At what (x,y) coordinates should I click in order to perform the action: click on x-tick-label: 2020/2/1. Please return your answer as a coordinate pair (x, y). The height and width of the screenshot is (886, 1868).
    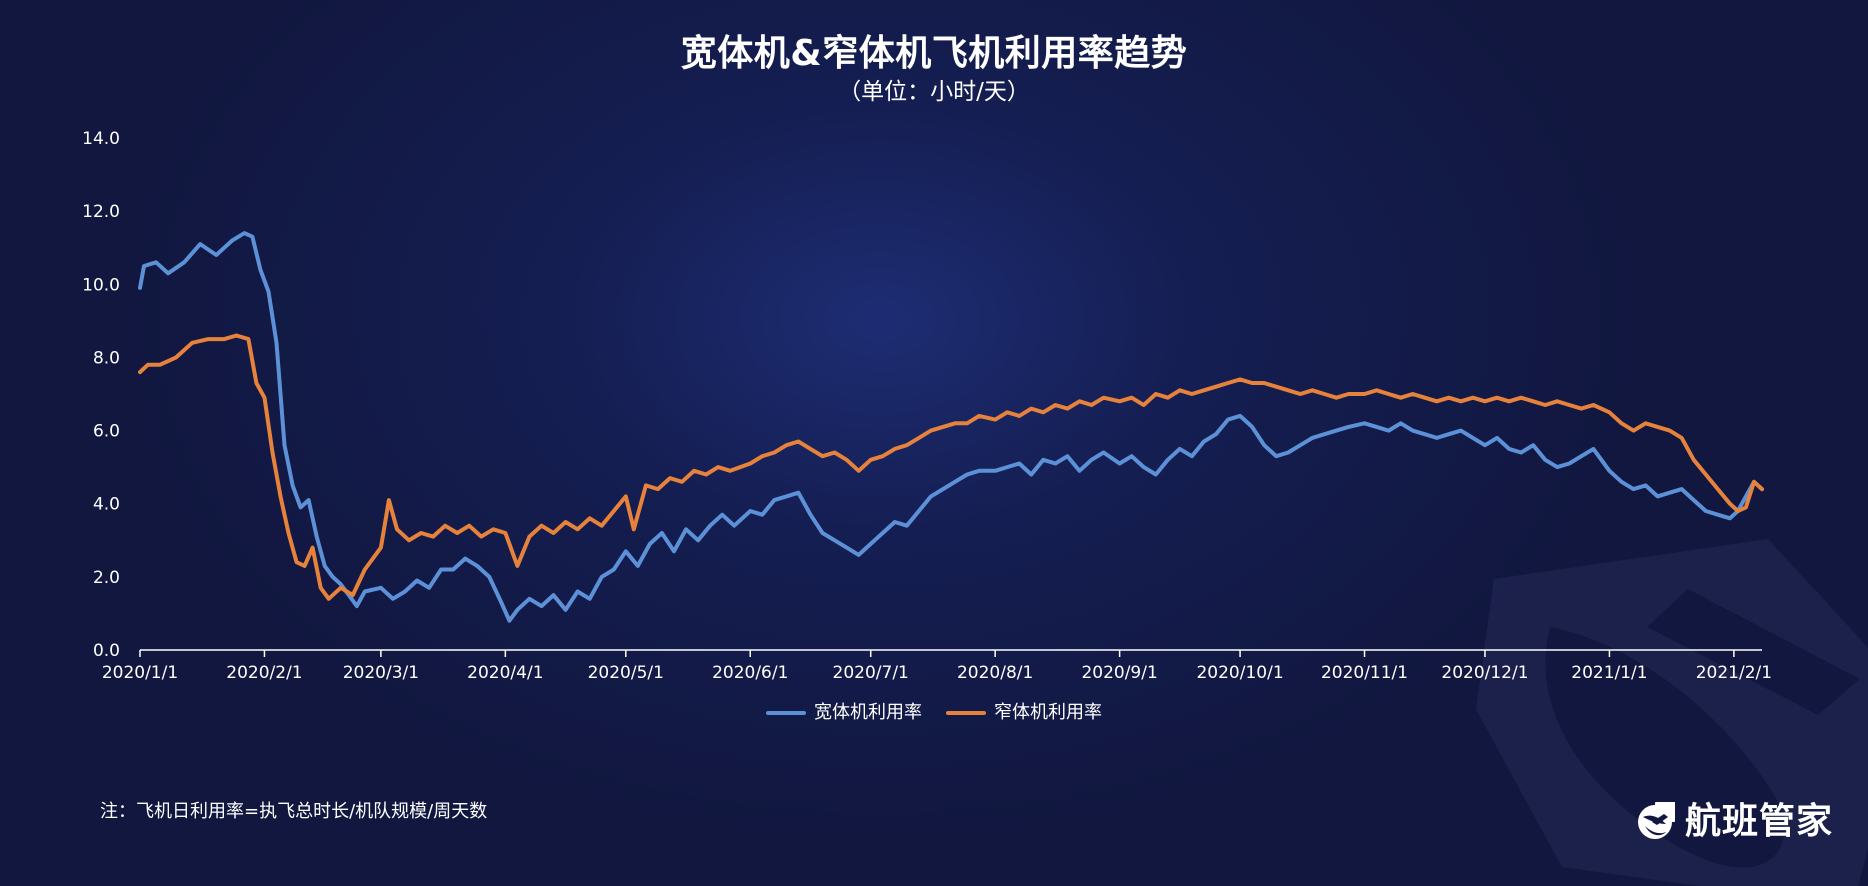
    Looking at the image, I should click on (264, 673).